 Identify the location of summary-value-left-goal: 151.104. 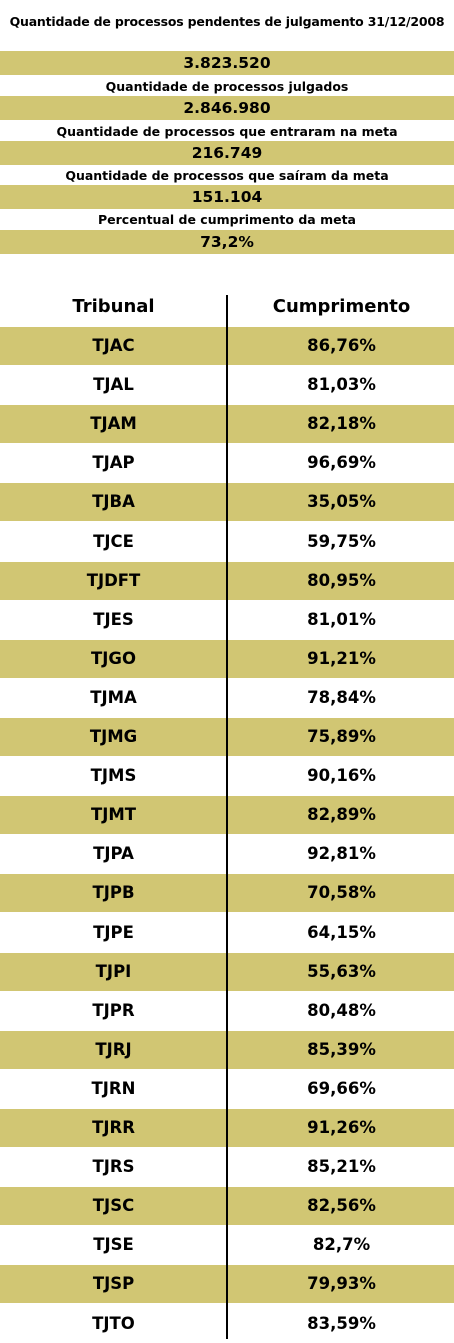
(227, 197).